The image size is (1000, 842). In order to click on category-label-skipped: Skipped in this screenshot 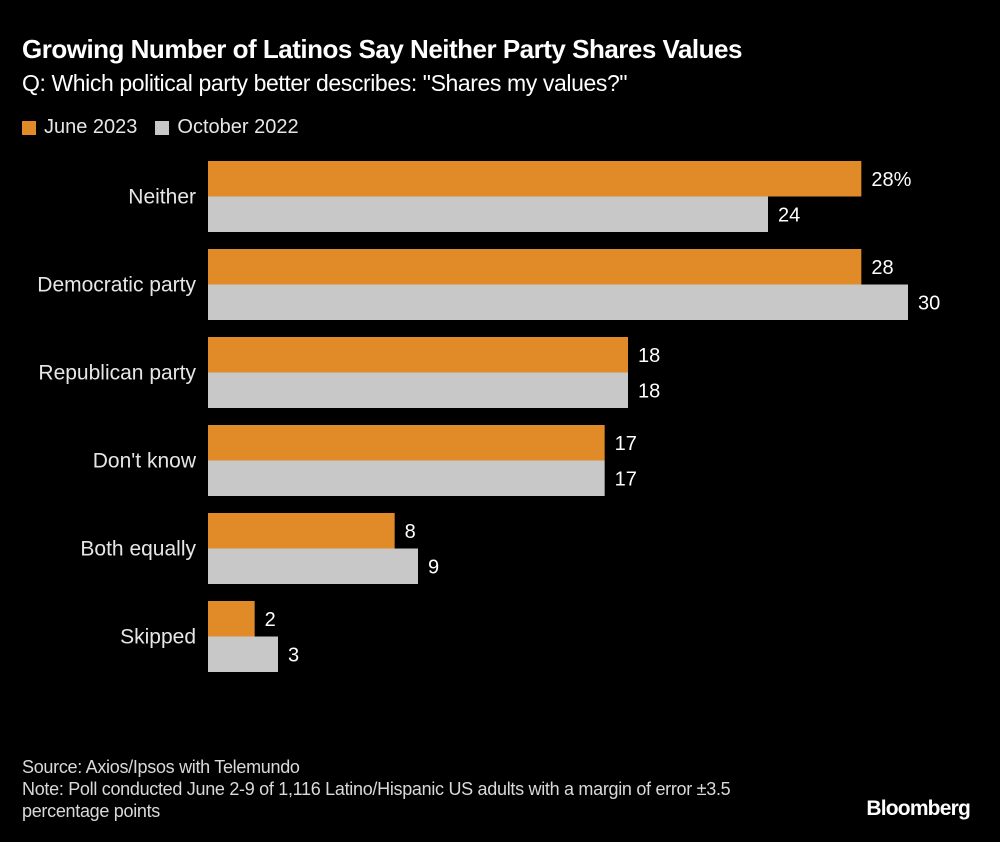, I will do `click(158, 637)`.